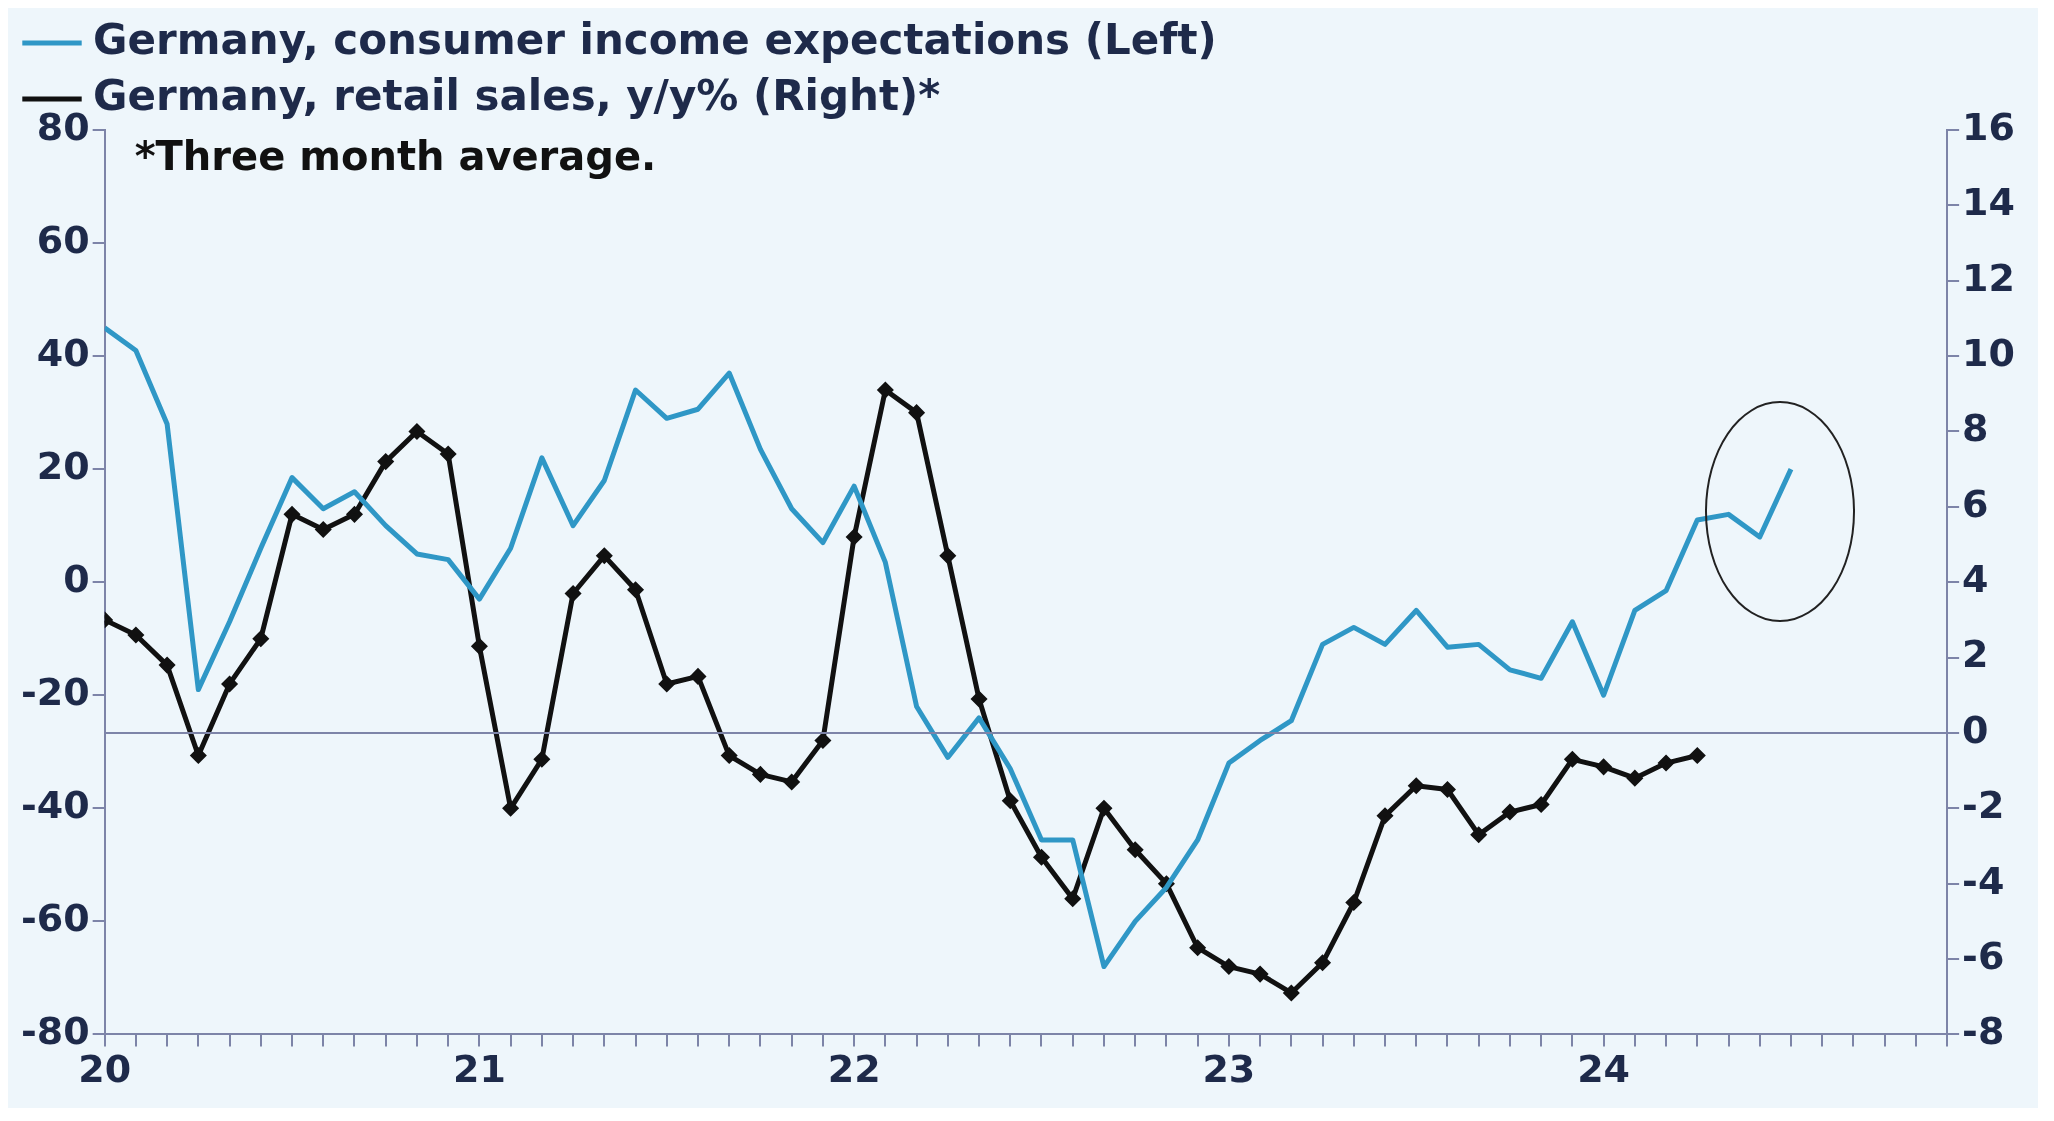 Image resolution: width=2054 pixels, height=1121 pixels. What do you see at coordinates (63, 352) in the screenshot?
I see `y-tick-label: 40` at bounding box center [63, 352].